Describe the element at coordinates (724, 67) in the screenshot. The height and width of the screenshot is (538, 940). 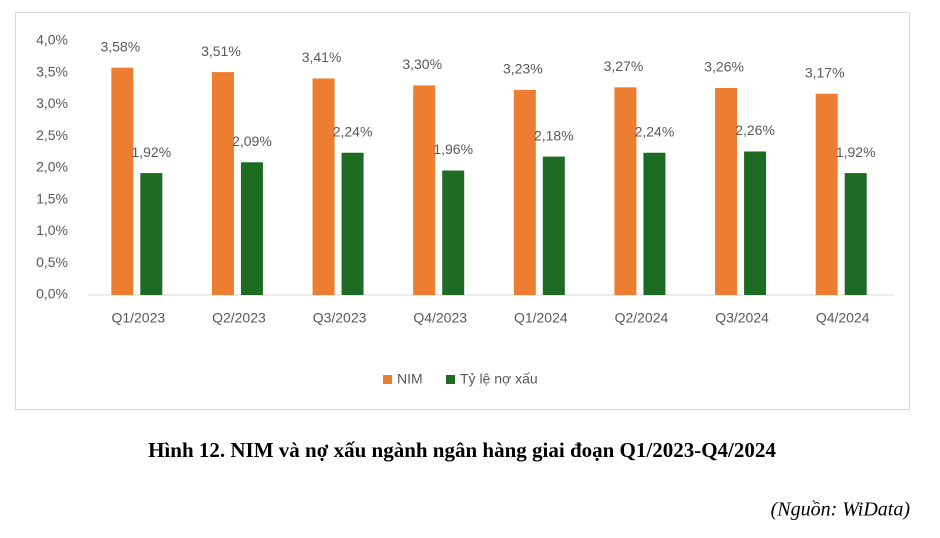
I see `value-label: 3,26%` at that location.